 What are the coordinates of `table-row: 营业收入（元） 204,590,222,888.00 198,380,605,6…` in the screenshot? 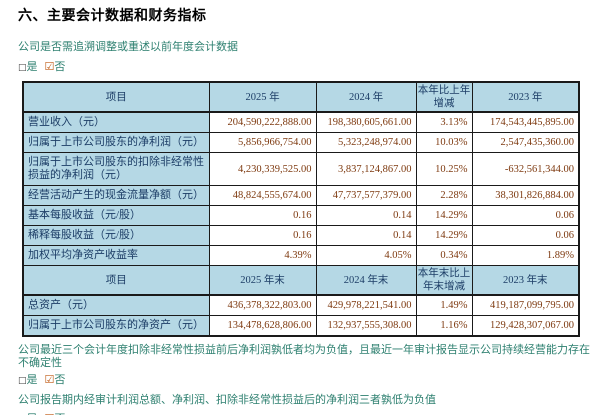 It's located at (301, 122).